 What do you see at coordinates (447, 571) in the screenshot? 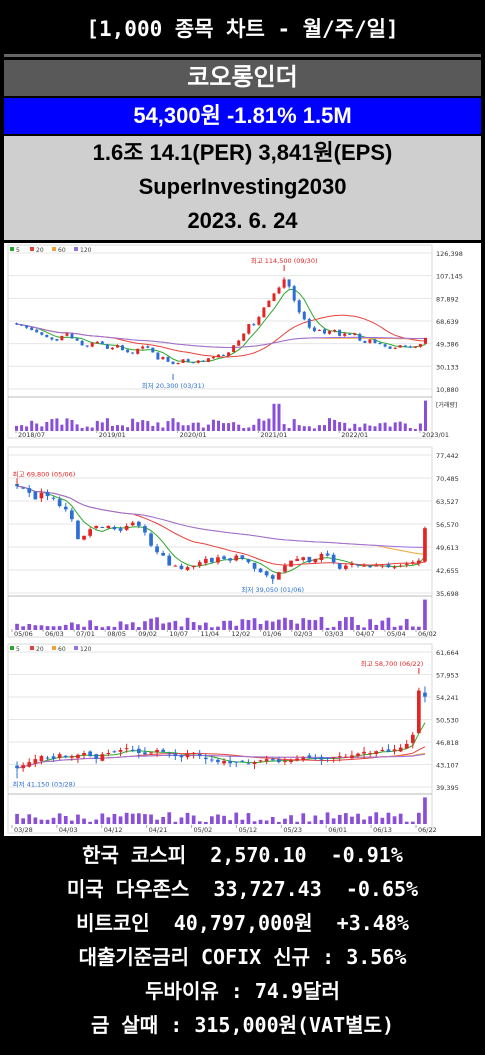
I see `y-tick-label: 42,655` at bounding box center [447, 571].